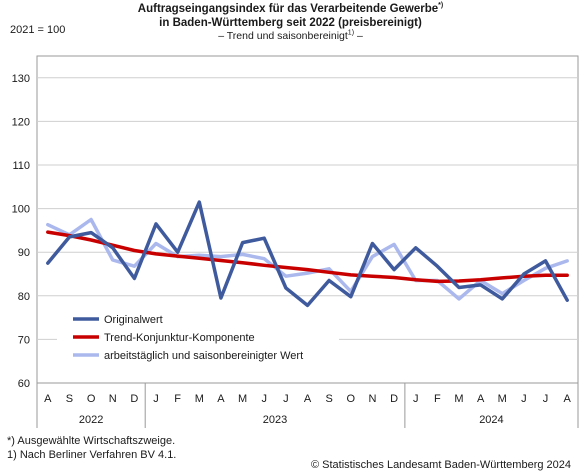  I want to click on y-tick-label: 90, so click(24, 253).